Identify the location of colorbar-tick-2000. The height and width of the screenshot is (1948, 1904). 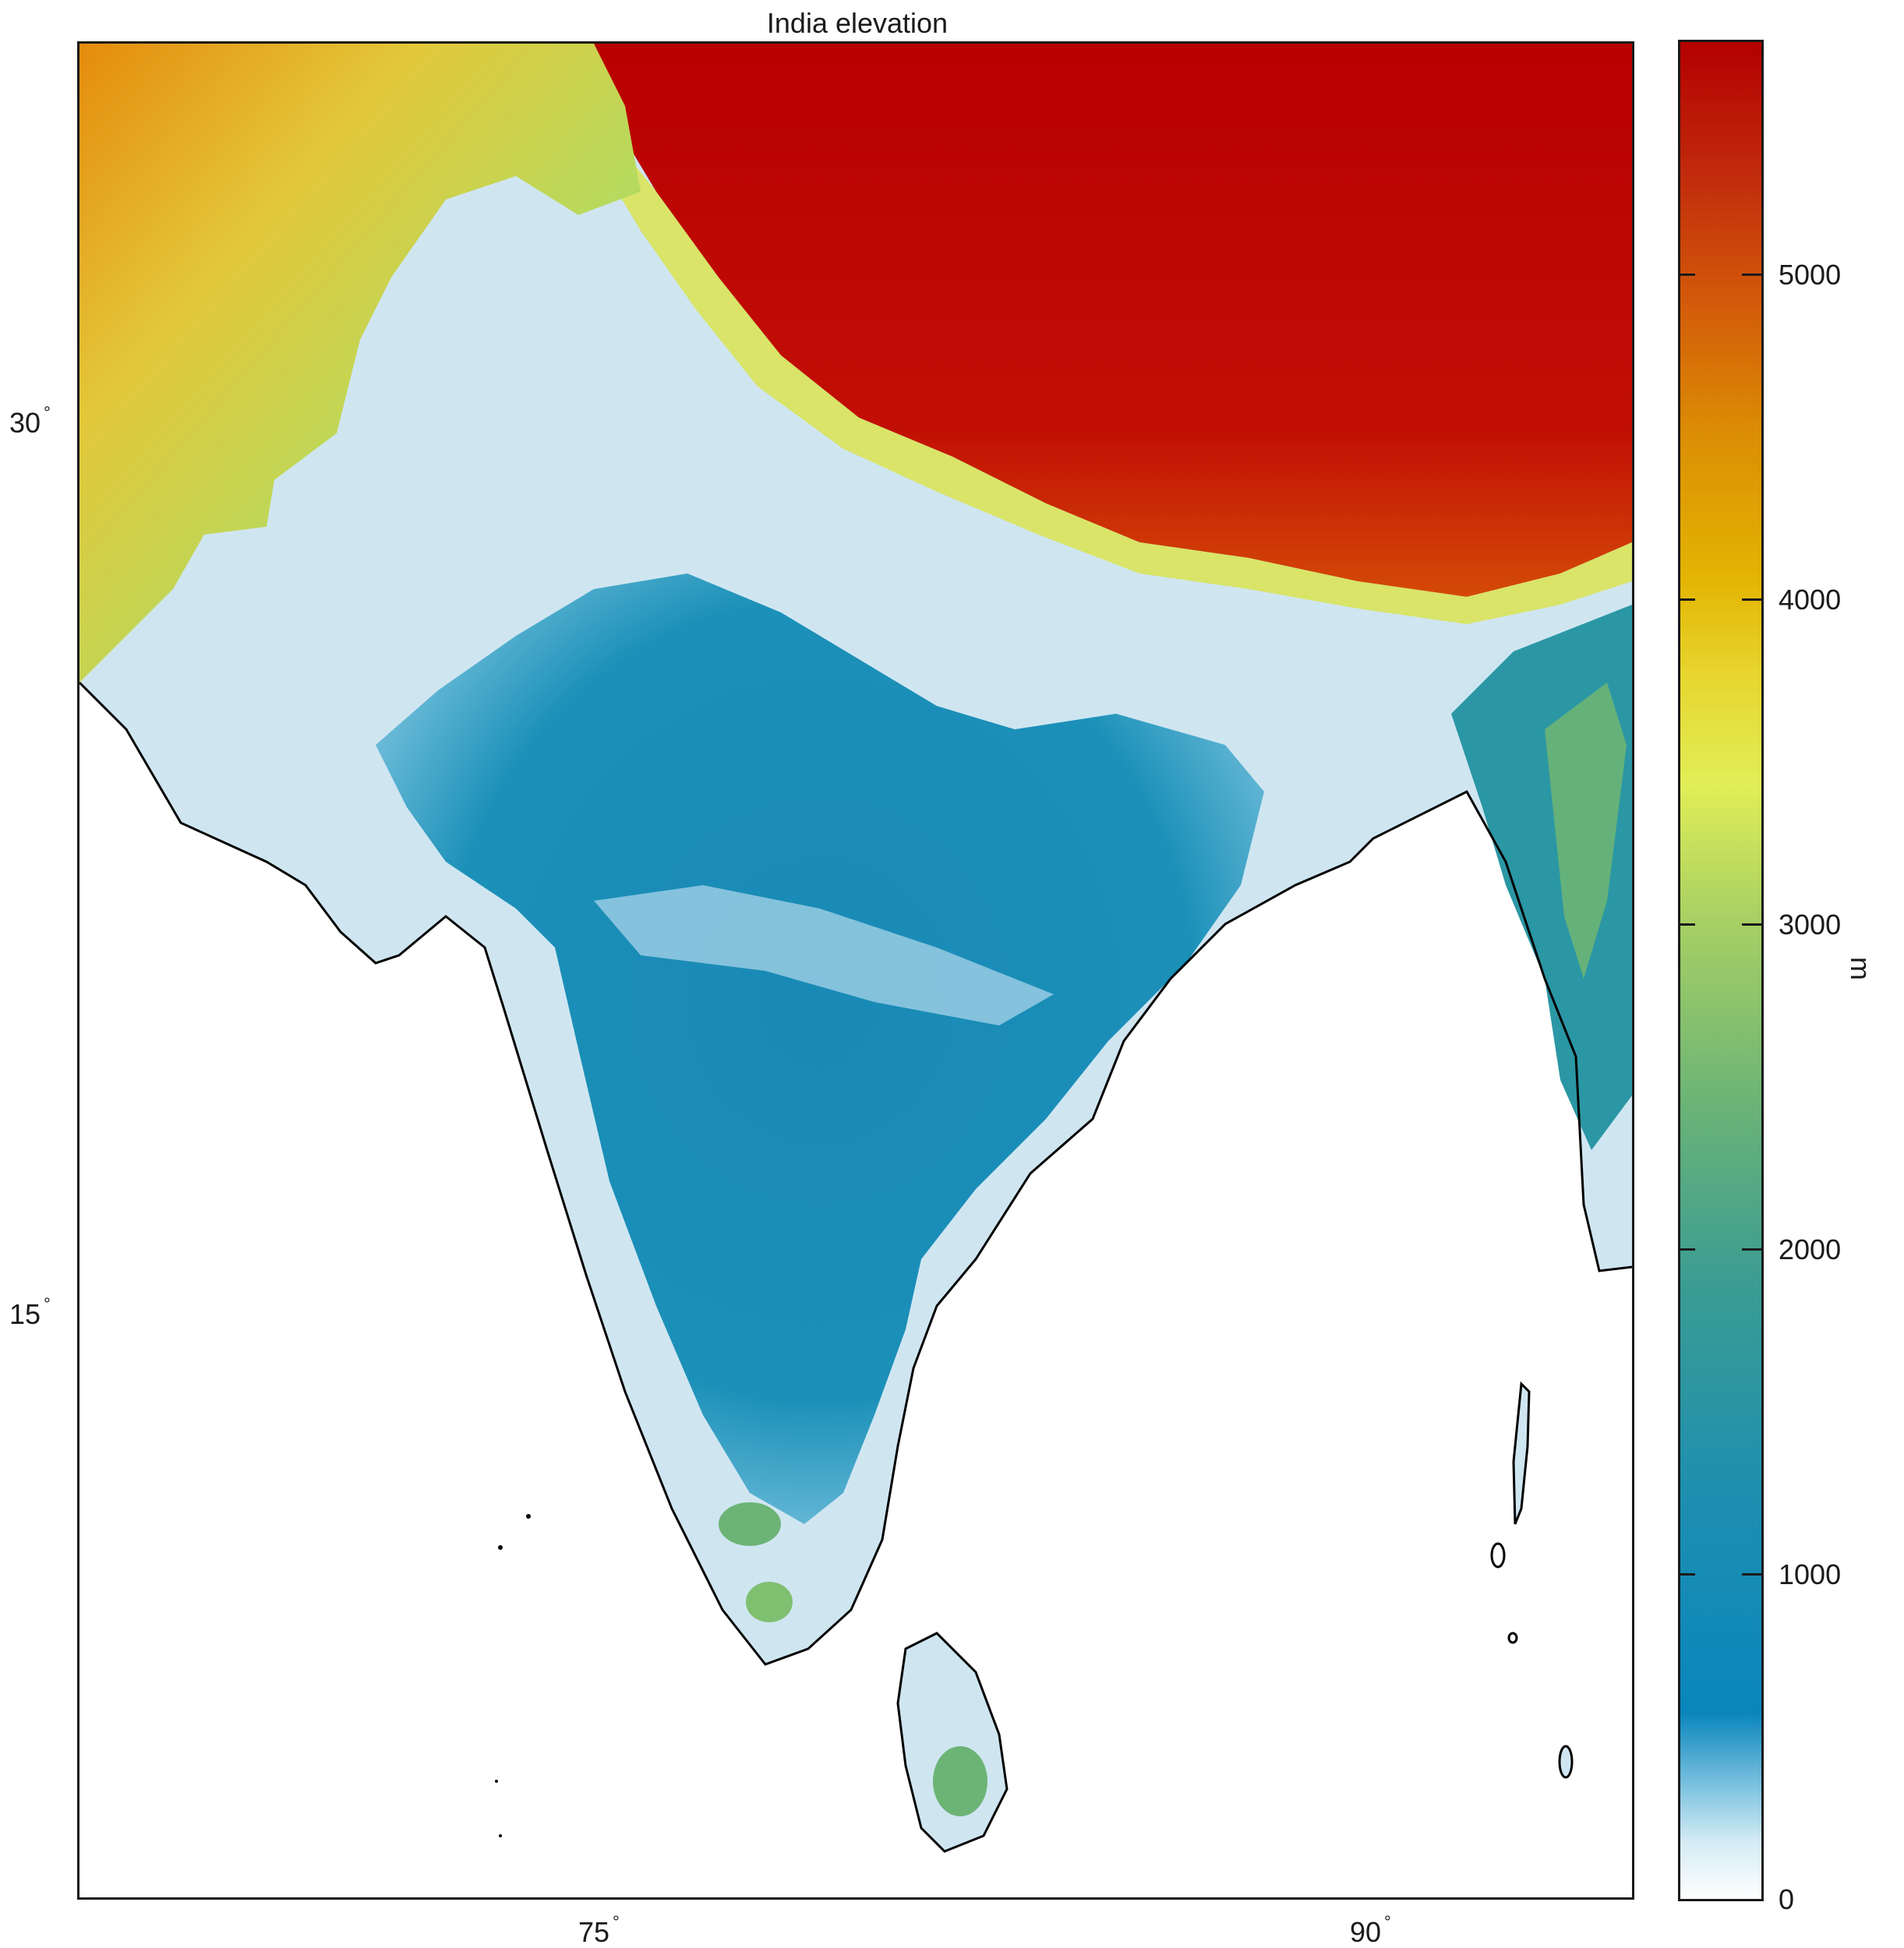
(1687, 1250).